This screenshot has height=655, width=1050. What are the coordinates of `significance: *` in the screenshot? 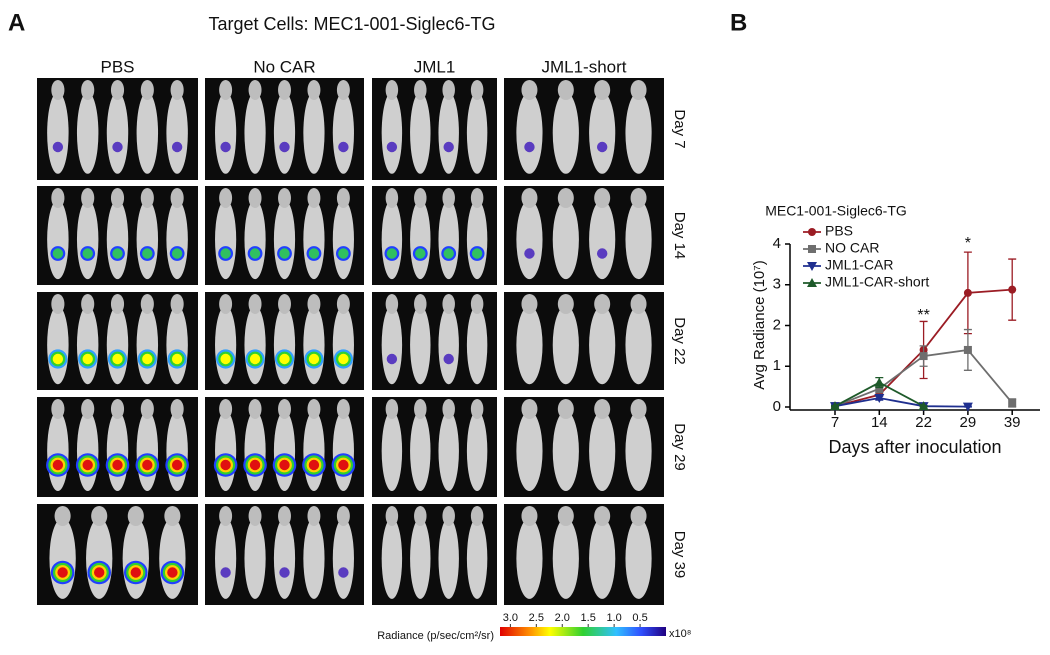 It's located at (968, 243).